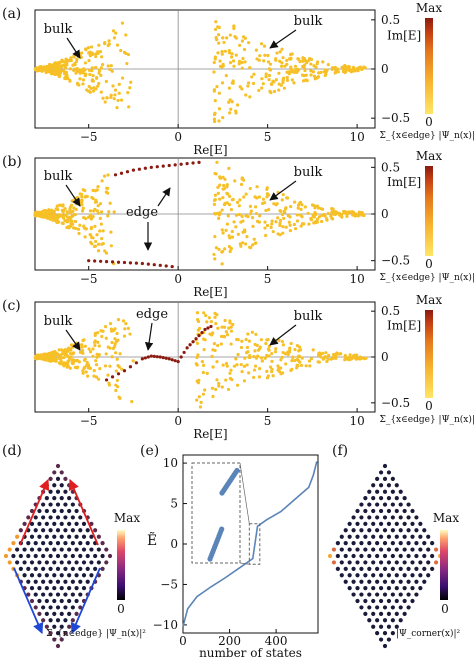  Describe the element at coordinates (429, 406) in the screenshot. I see `colorbar-min-c: 0` at that location.